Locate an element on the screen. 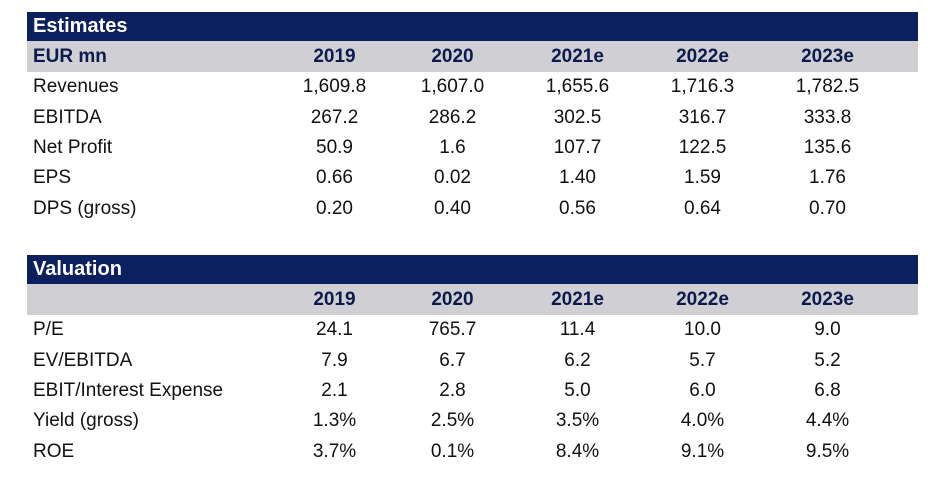 This screenshot has height=497, width=928. table-row-yield: Yield (gross) 1.3% 2.5% 3.5% 4.0% 4.4% is located at coordinates (472, 421).